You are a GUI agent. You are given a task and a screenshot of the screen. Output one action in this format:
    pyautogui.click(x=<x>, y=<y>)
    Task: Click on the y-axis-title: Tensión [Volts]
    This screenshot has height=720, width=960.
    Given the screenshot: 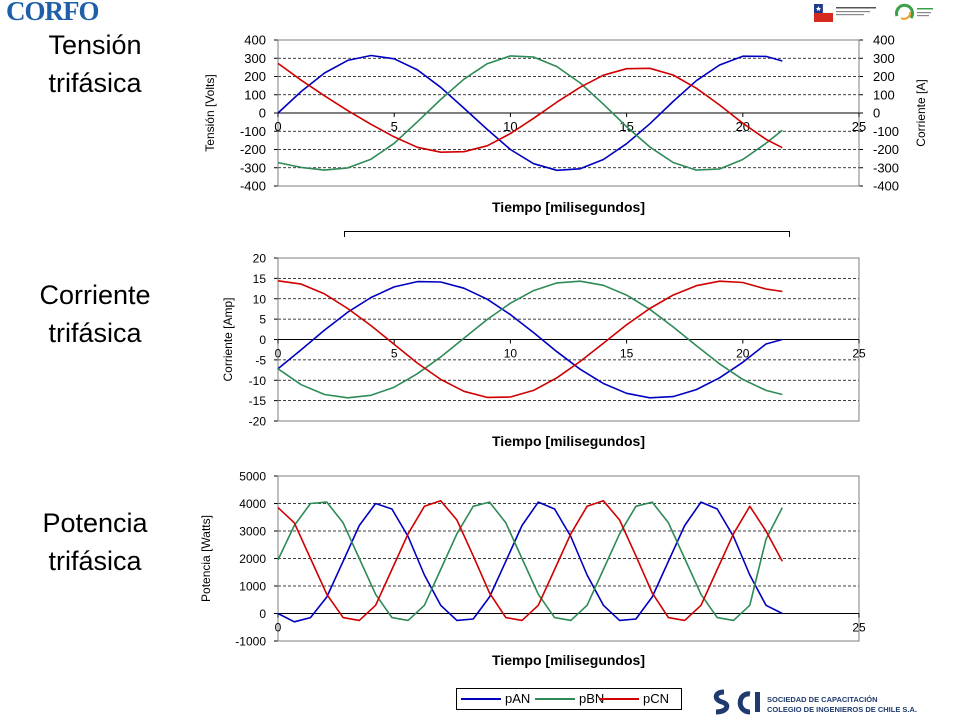 What is the action you would take?
    pyautogui.click(x=210, y=112)
    